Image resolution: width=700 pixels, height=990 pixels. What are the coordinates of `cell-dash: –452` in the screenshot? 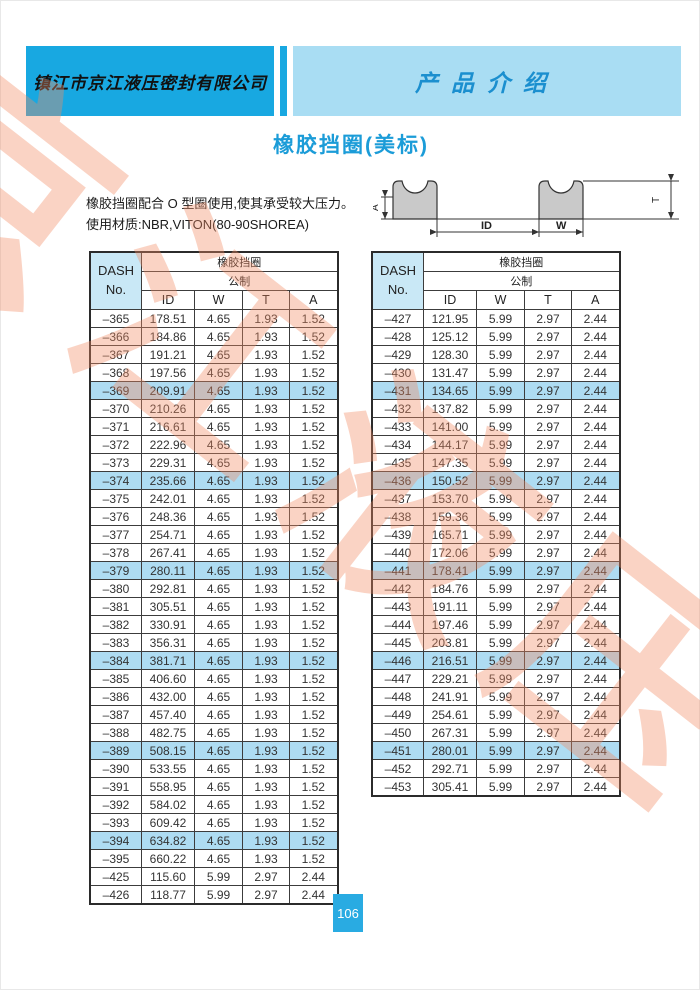 It's located at (397, 768).